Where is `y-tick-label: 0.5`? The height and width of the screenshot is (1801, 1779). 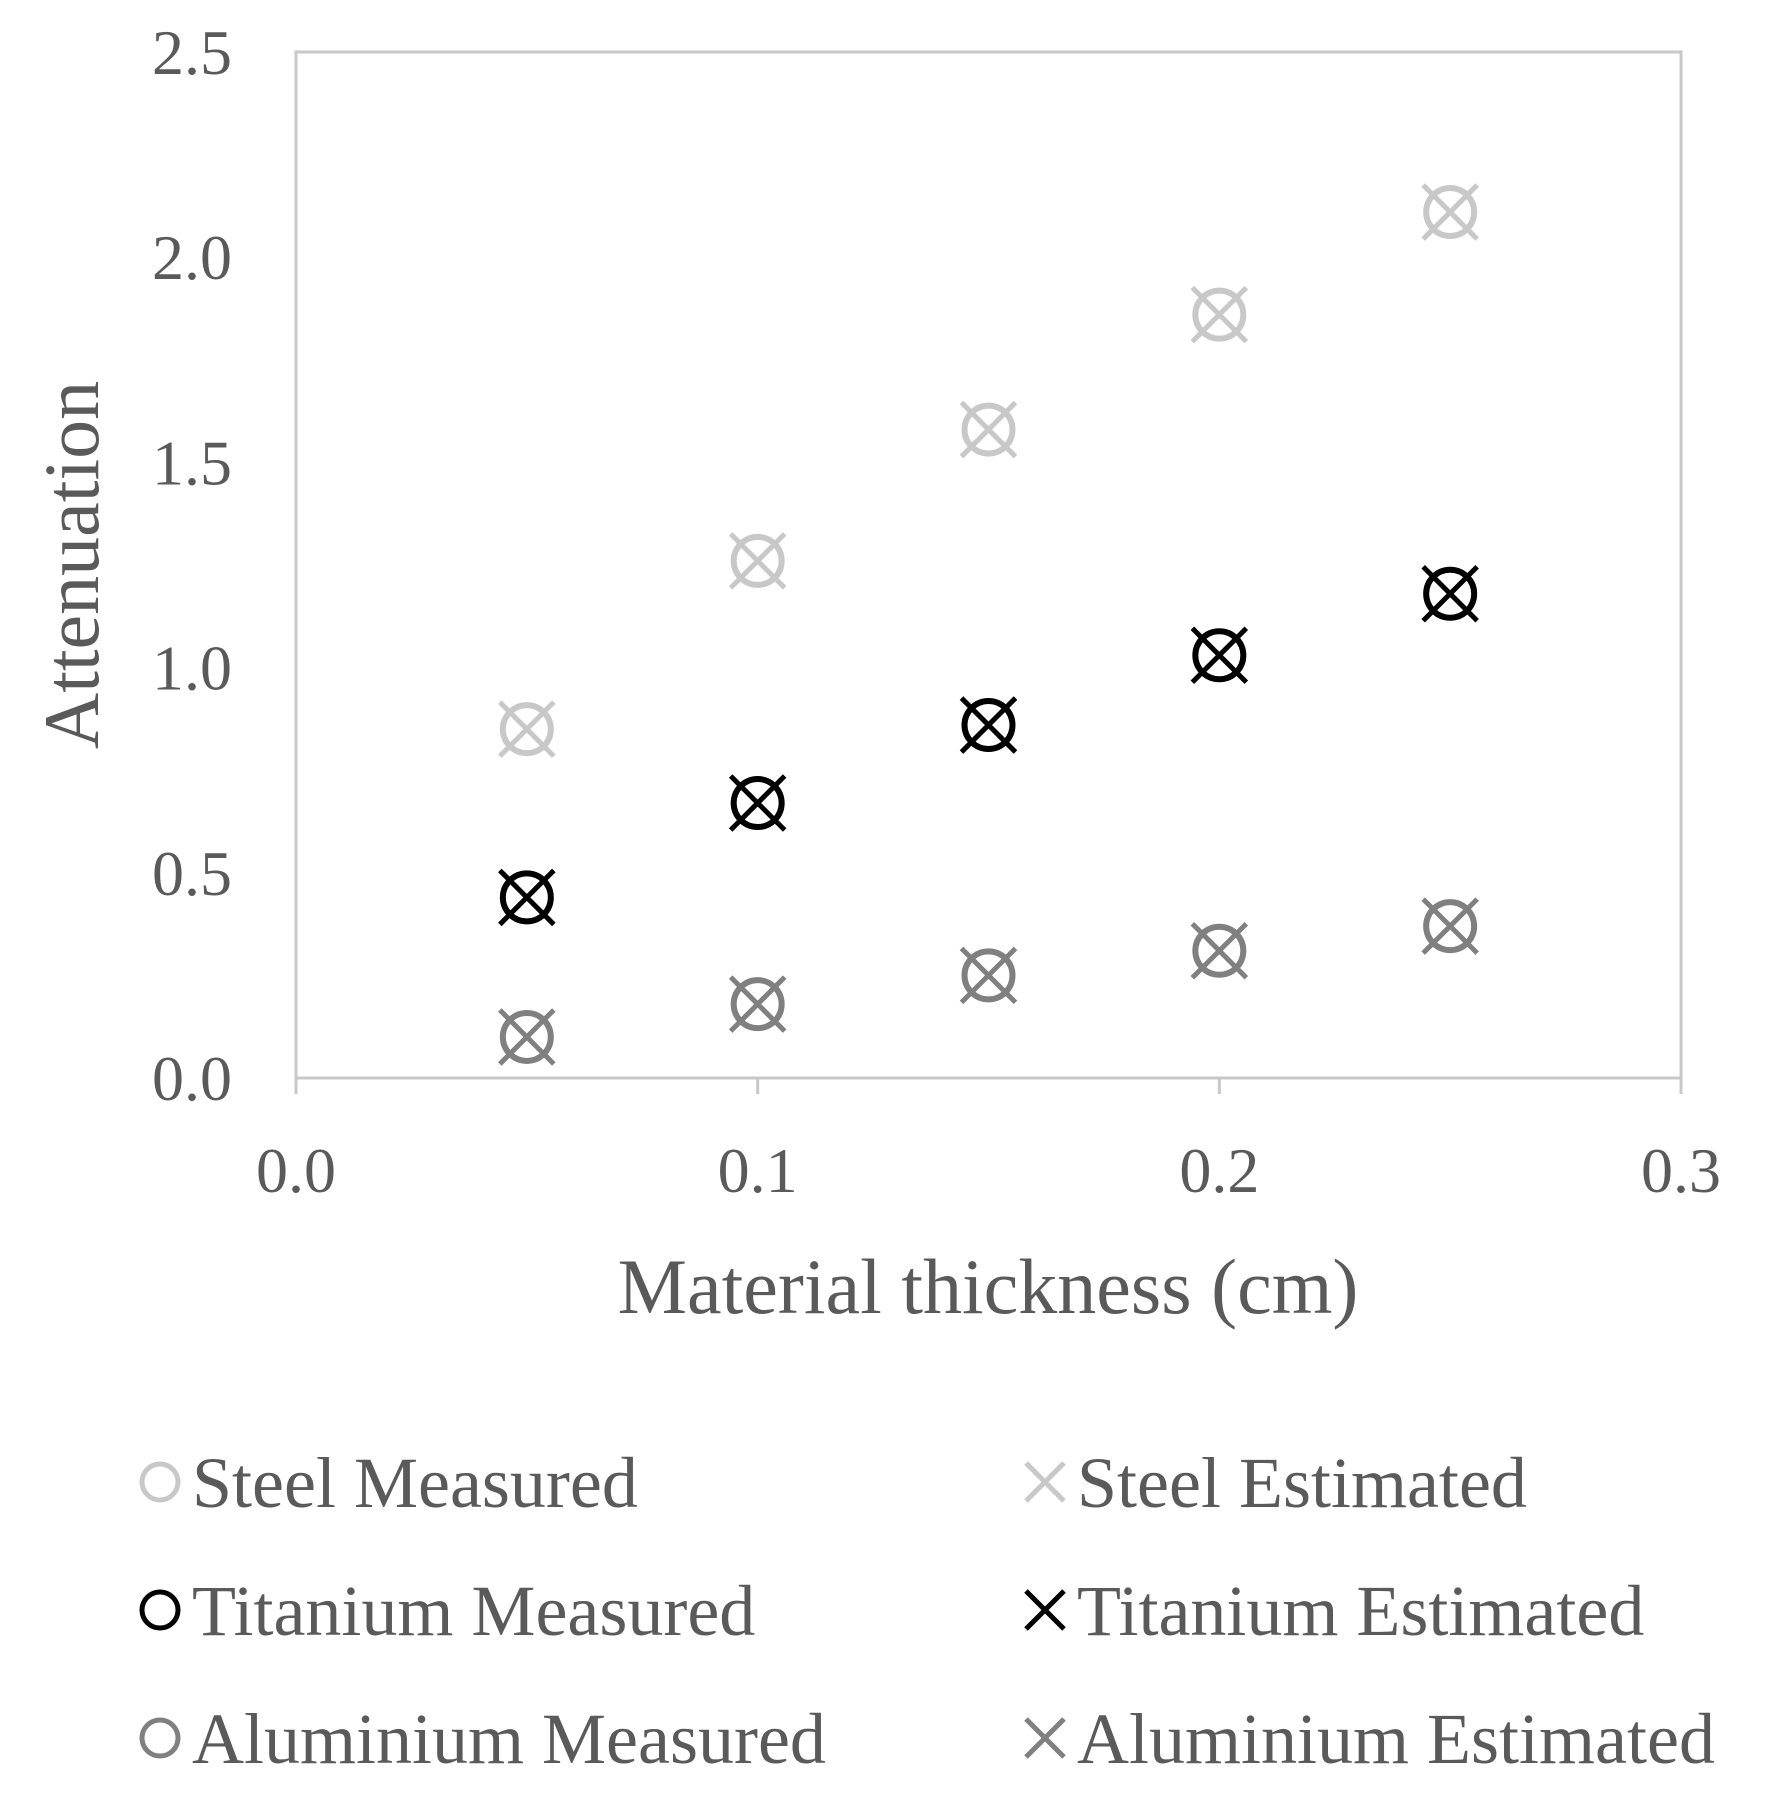
y-tick-label: 0.5 is located at coordinates (192, 873).